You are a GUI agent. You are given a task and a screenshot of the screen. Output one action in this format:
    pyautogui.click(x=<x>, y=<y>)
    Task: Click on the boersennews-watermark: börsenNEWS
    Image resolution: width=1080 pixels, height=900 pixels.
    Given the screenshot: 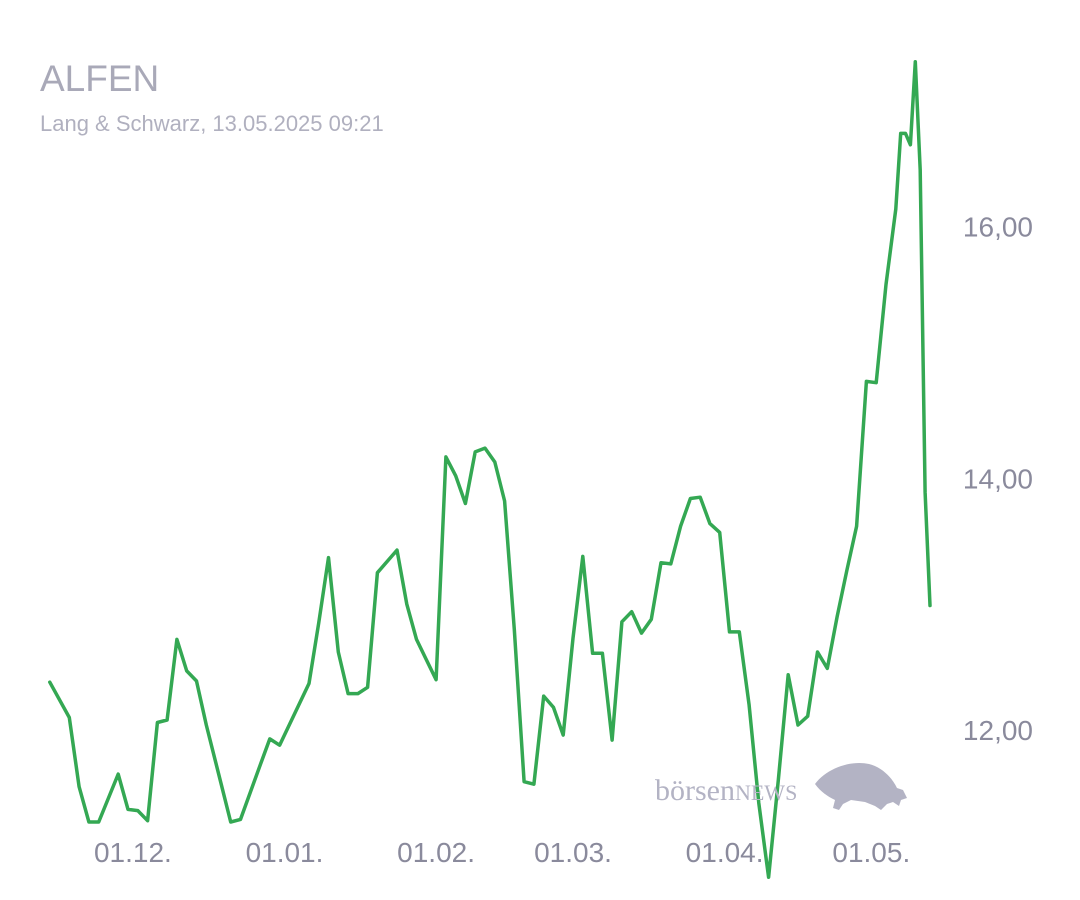 What is the action you would take?
    pyautogui.click(x=781, y=786)
    